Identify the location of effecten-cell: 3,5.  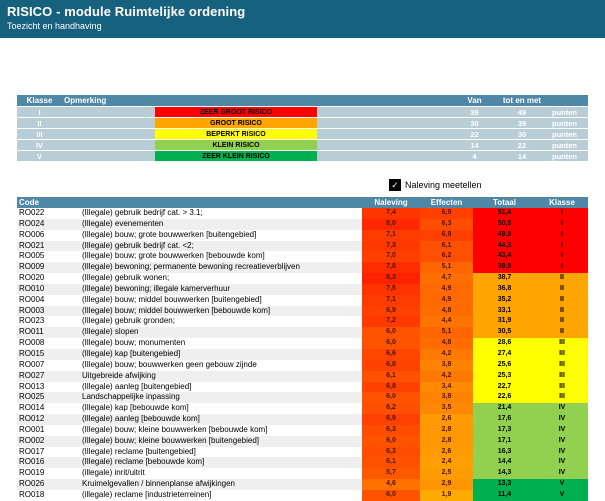
(446, 409).